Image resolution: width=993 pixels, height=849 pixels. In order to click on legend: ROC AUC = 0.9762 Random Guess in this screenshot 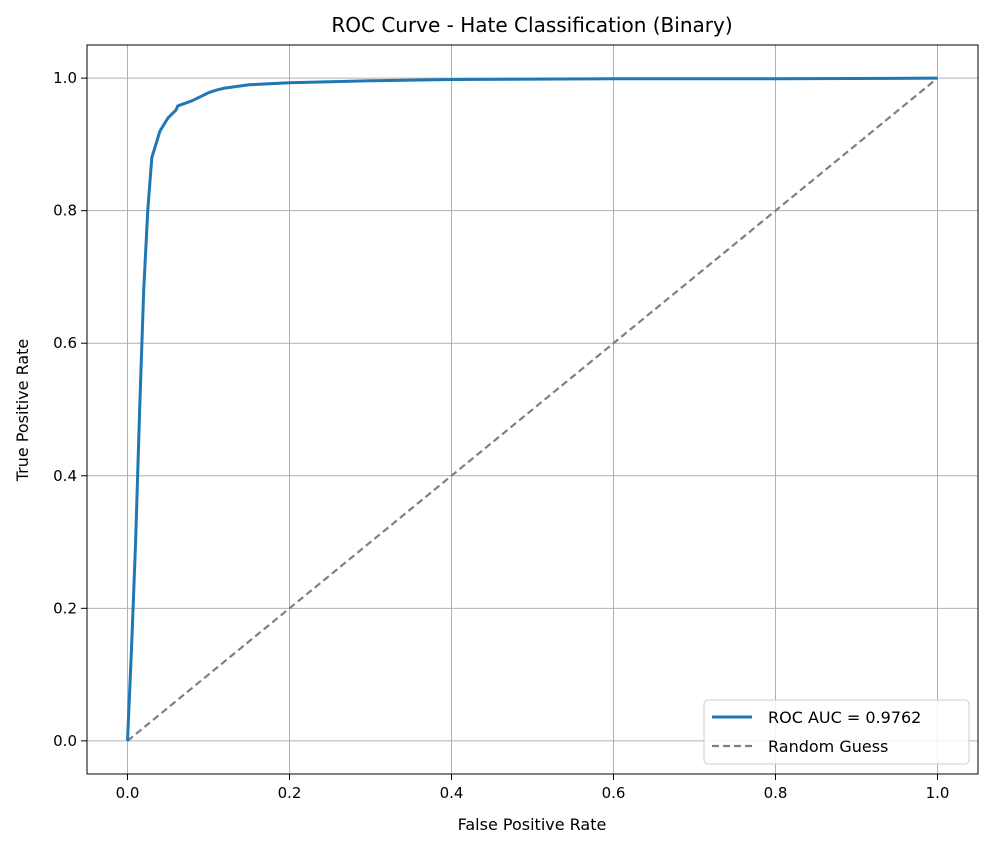, I will do `click(836, 732)`.